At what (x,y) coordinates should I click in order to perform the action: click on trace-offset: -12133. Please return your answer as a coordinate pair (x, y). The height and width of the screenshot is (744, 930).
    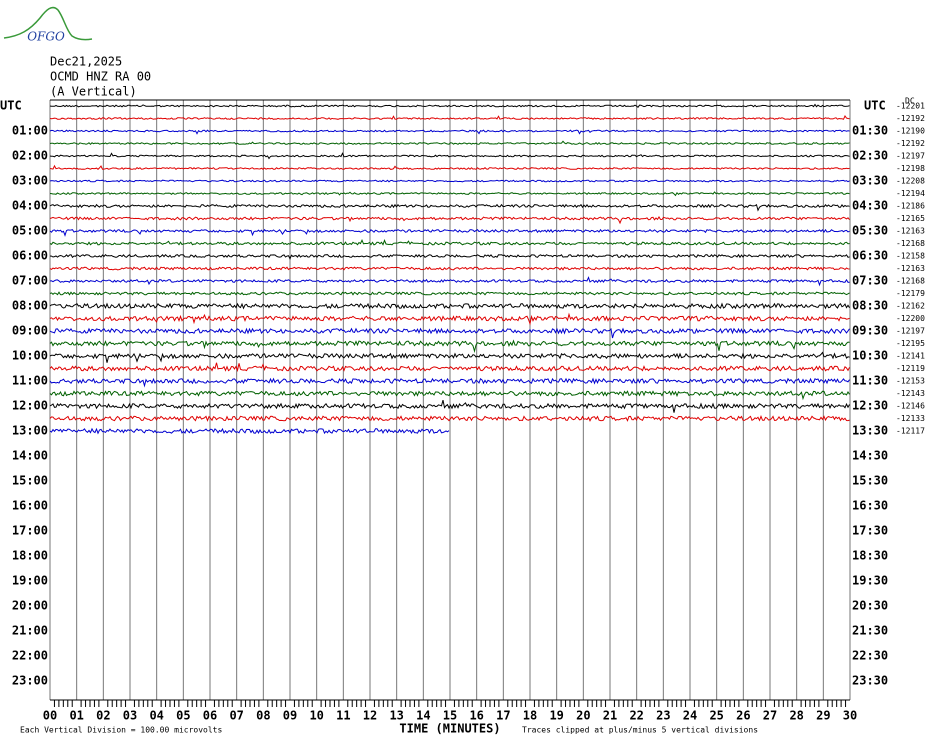
    Looking at the image, I should click on (910, 418).